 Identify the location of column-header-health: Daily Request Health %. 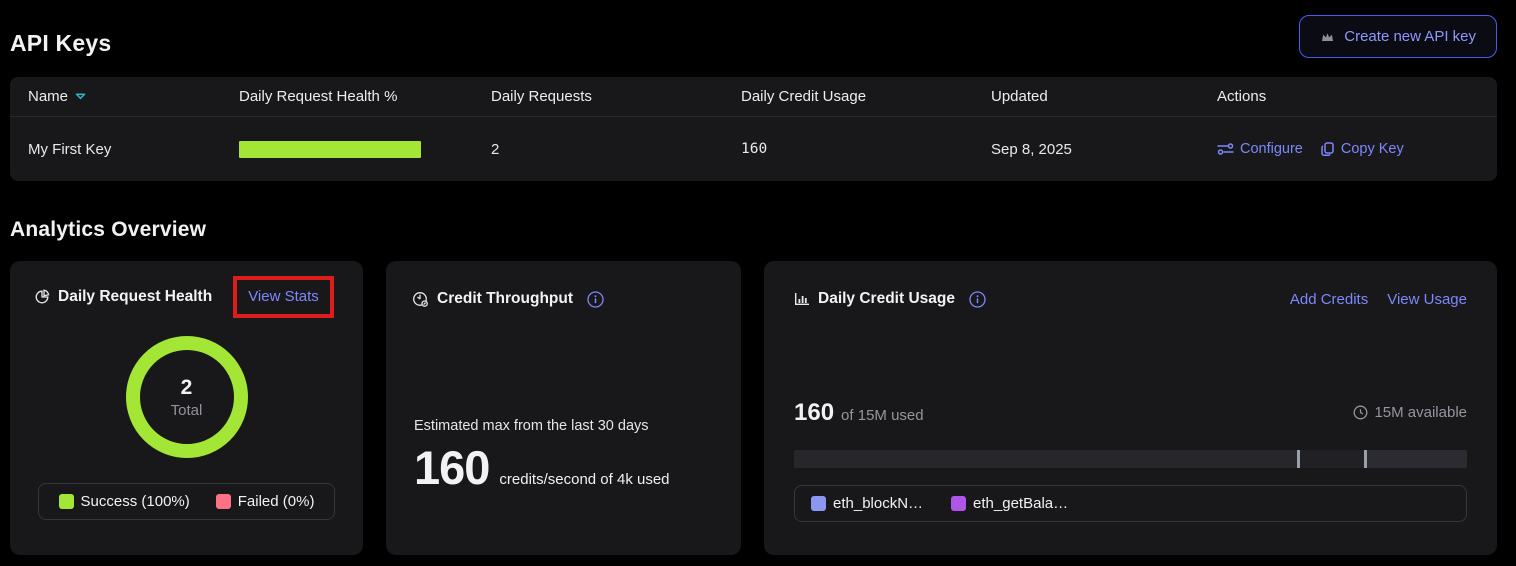
(318, 96).